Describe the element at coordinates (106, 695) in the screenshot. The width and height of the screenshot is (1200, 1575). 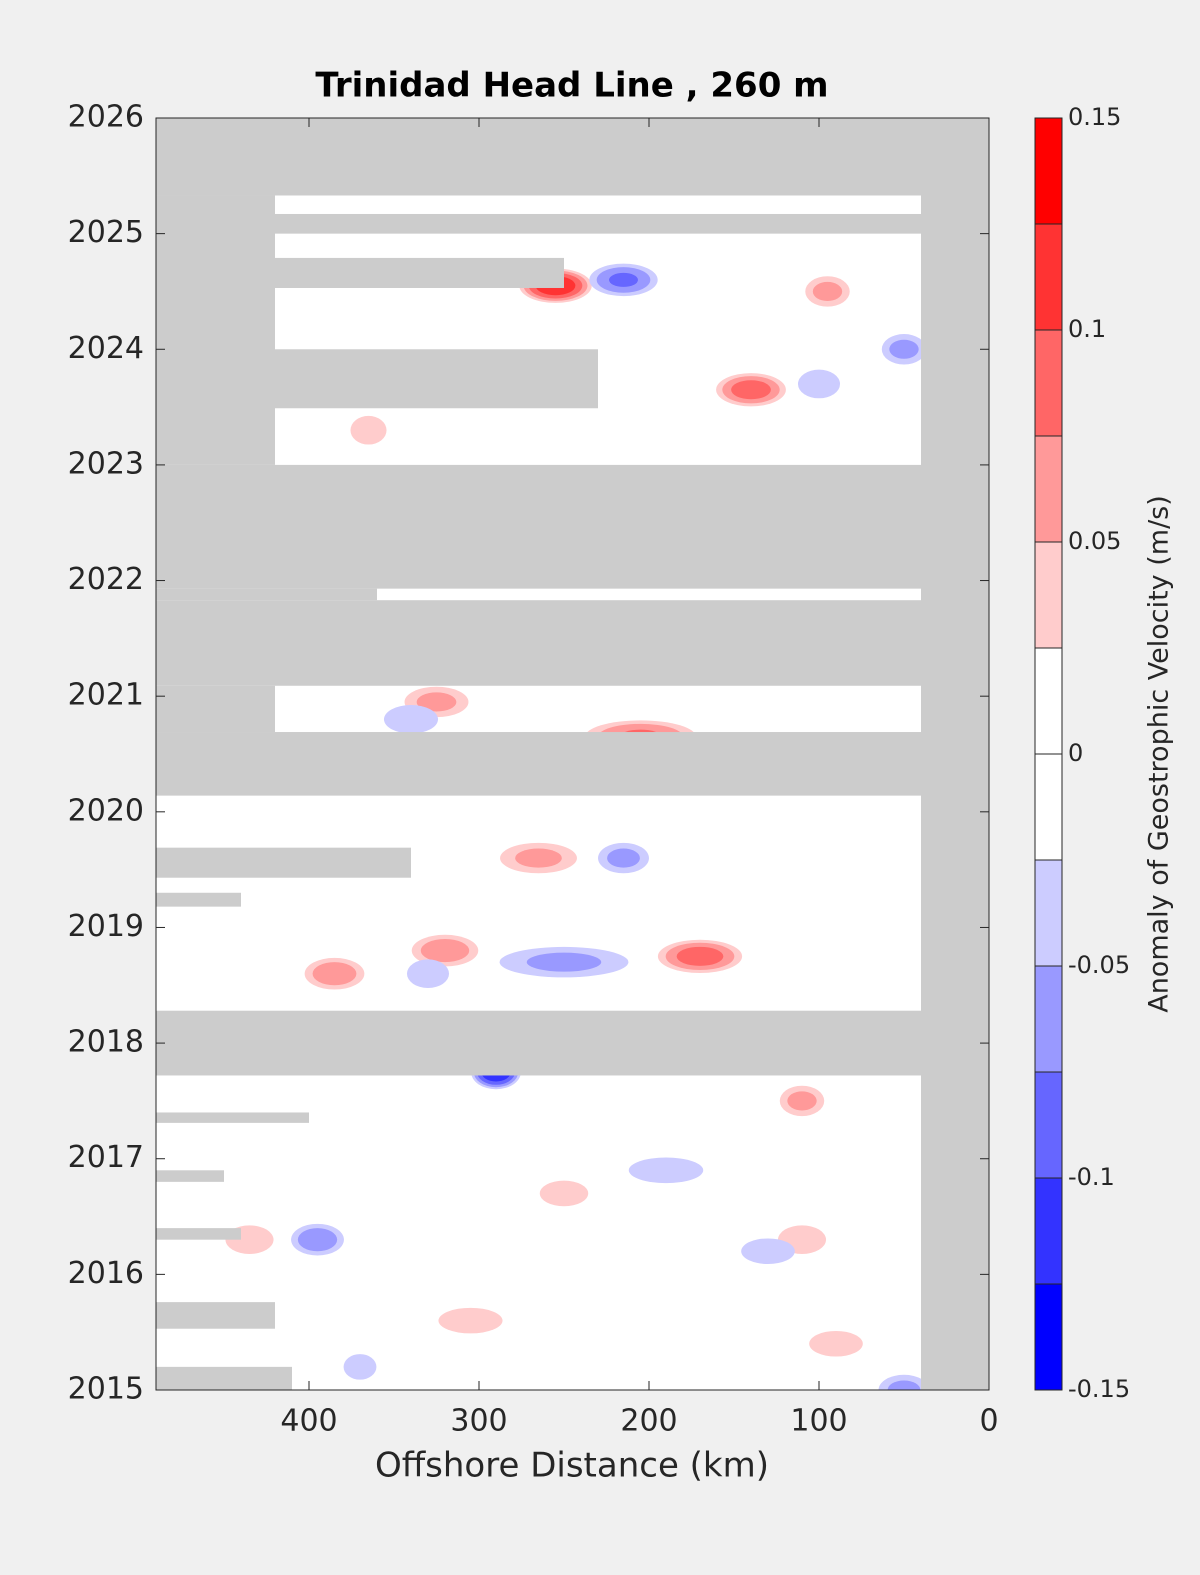
I see `y-tick-label: 2021` at that location.